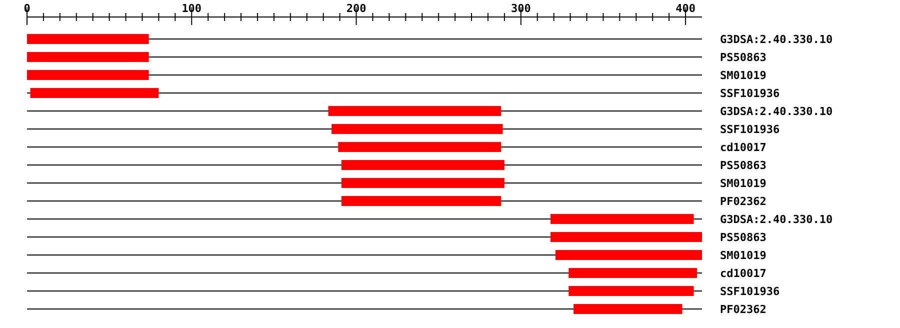 The height and width of the screenshot is (328, 900). What do you see at coordinates (686, 8) in the screenshot?
I see `x-tick-label: 400` at bounding box center [686, 8].